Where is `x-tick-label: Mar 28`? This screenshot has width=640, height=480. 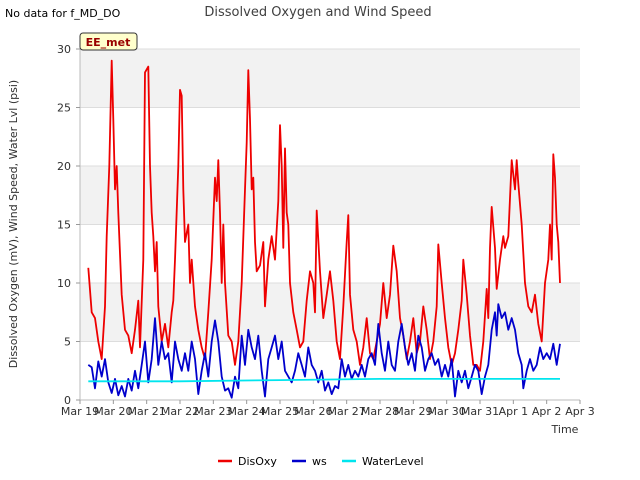
x-tick-label: Mar 28 is located at coordinates (380, 411).